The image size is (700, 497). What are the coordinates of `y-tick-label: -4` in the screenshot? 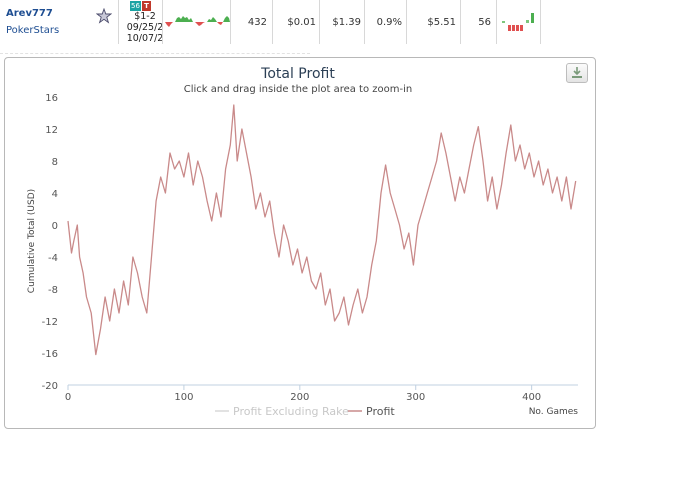 It's located at (53, 258).